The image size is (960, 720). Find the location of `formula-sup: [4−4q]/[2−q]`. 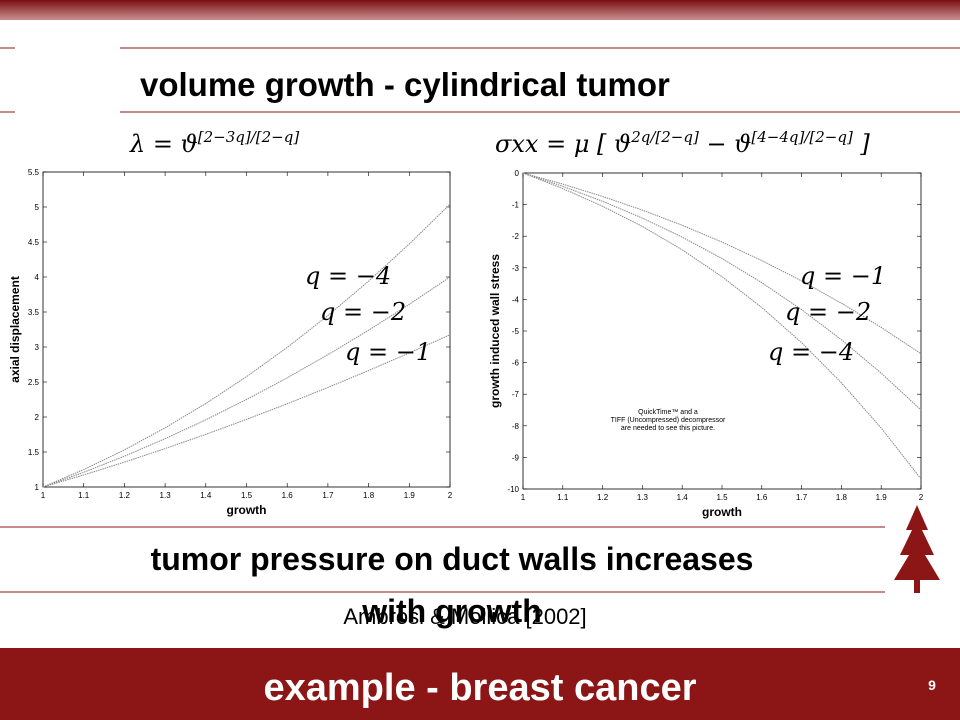

formula-sup: [4−4q]/[2−q] is located at coordinates (802, 137).